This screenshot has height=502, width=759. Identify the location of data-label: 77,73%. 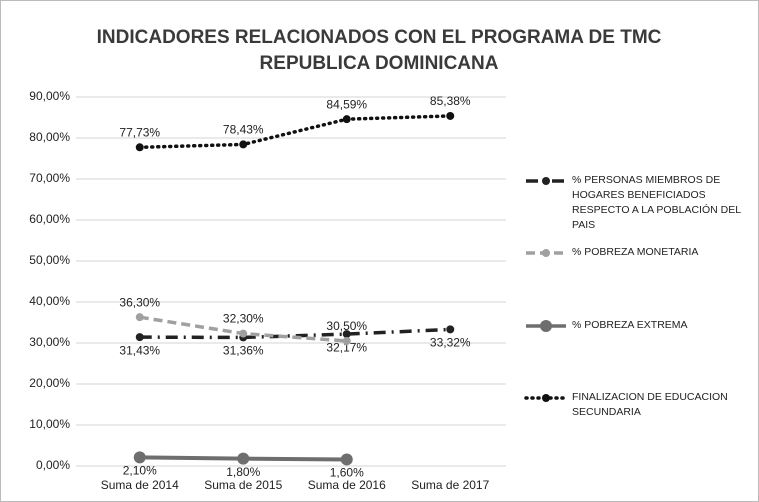
(139, 132).